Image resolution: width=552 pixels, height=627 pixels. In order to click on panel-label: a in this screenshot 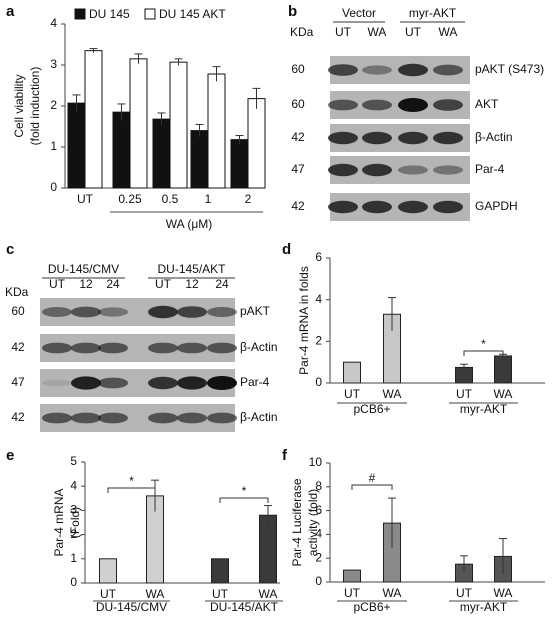, I will do `click(10, 11)`.